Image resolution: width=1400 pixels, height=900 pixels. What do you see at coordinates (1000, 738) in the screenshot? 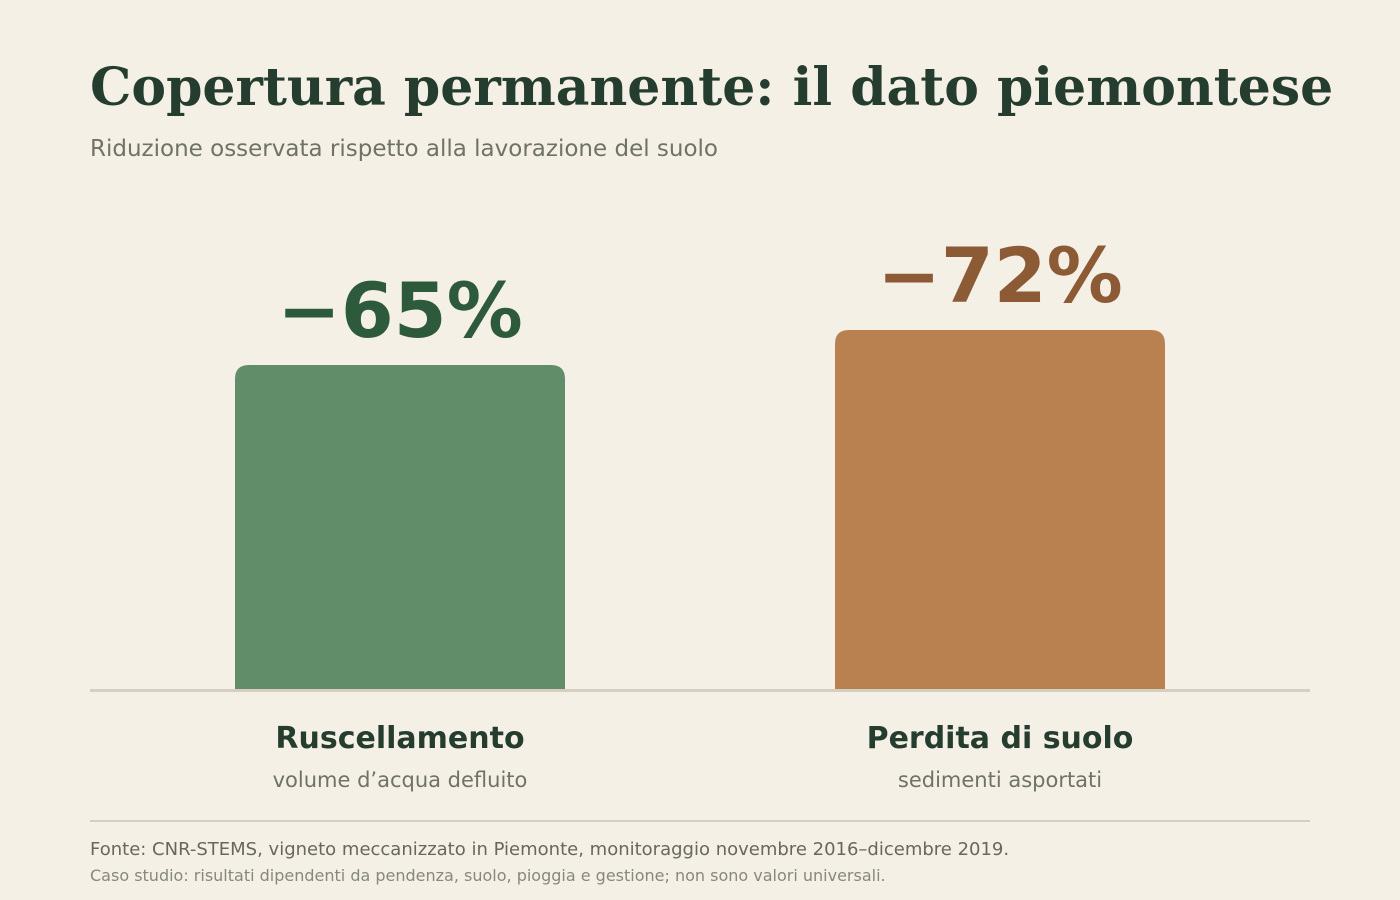
I see `category-label-2: Perdita di suolo` at bounding box center [1000, 738].